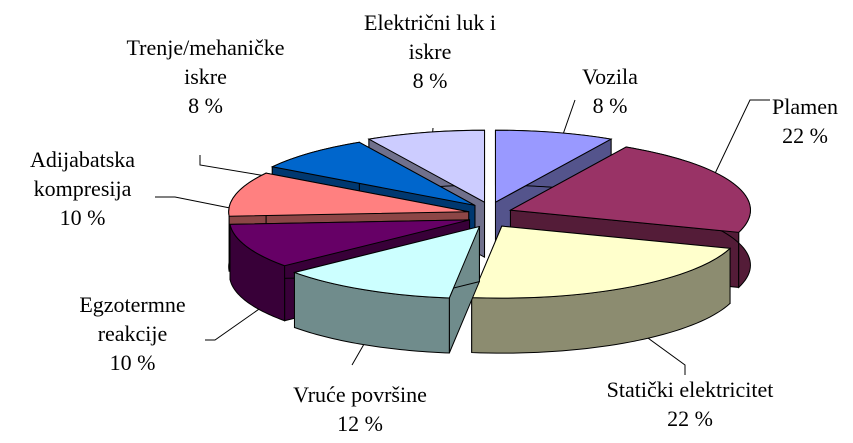  What do you see at coordinates (610, 76) in the screenshot?
I see `category: Vozila` at bounding box center [610, 76].